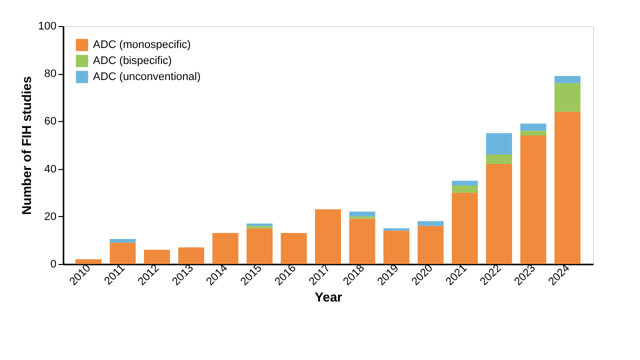  Describe the element at coordinates (26, 145) in the screenshot. I see `y-axis-title: Number of FIH studies` at that location.